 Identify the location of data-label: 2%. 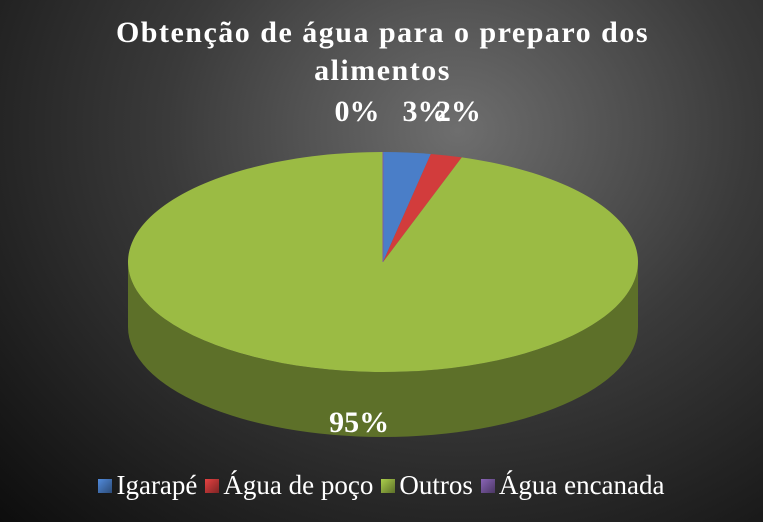
(458, 111).